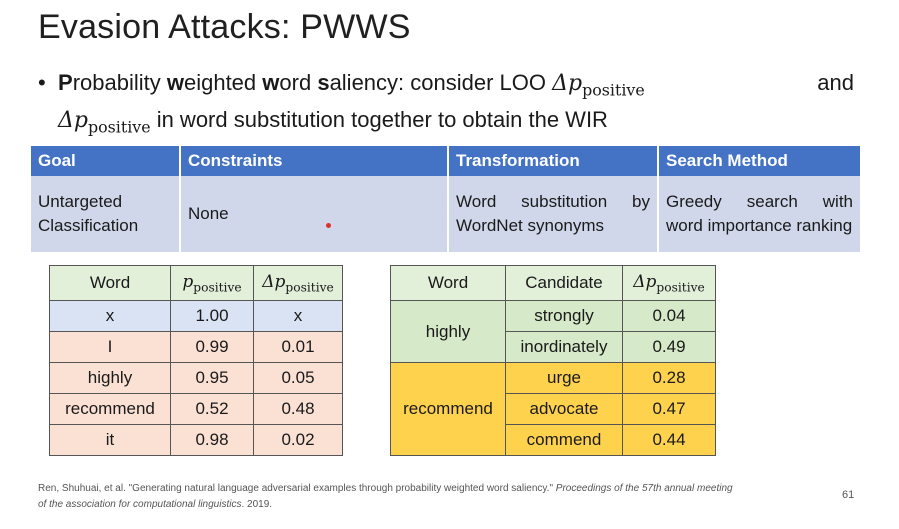  What do you see at coordinates (110, 440) in the screenshot?
I see `cell-word: it` at bounding box center [110, 440].